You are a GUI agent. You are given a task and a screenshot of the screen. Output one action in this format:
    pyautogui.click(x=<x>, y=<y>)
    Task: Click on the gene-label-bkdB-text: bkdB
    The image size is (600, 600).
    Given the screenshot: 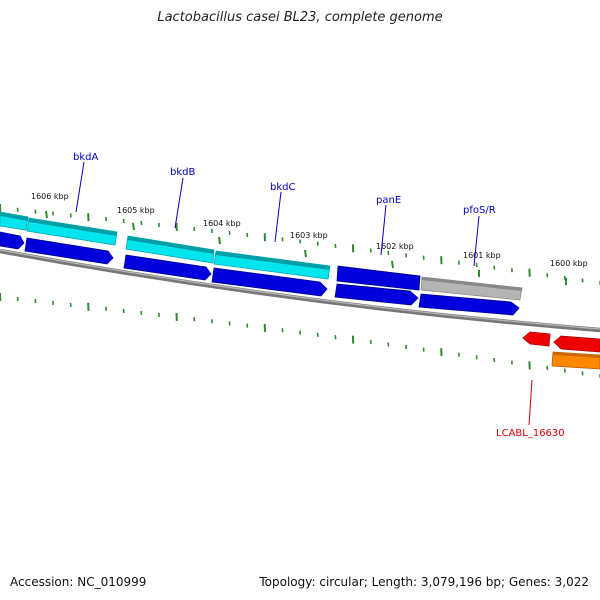 What is the action you would take?
    pyautogui.click(x=182, y=172)
    